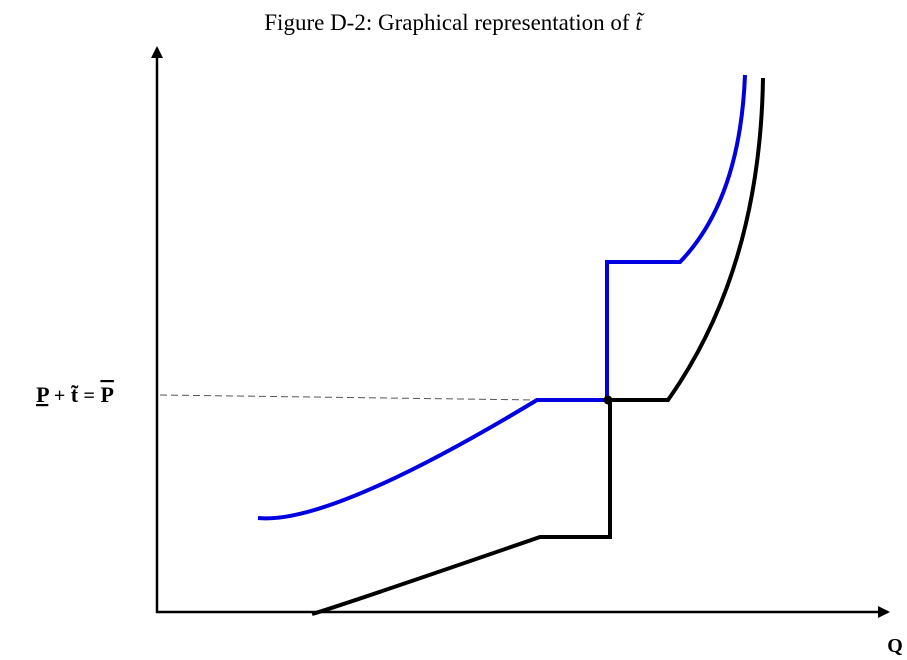 Image resolution: width=907 pixels, height=660 pixels. I want to click on y-label-upper: P, so click(106, 394).